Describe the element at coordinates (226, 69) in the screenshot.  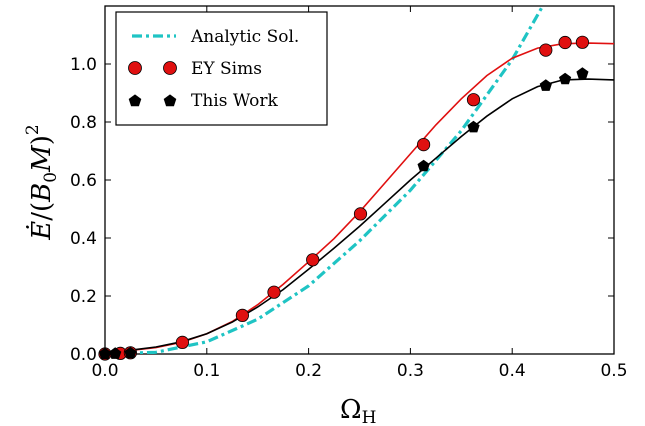
I see `legend-label-ey: EY Sims` at that location.